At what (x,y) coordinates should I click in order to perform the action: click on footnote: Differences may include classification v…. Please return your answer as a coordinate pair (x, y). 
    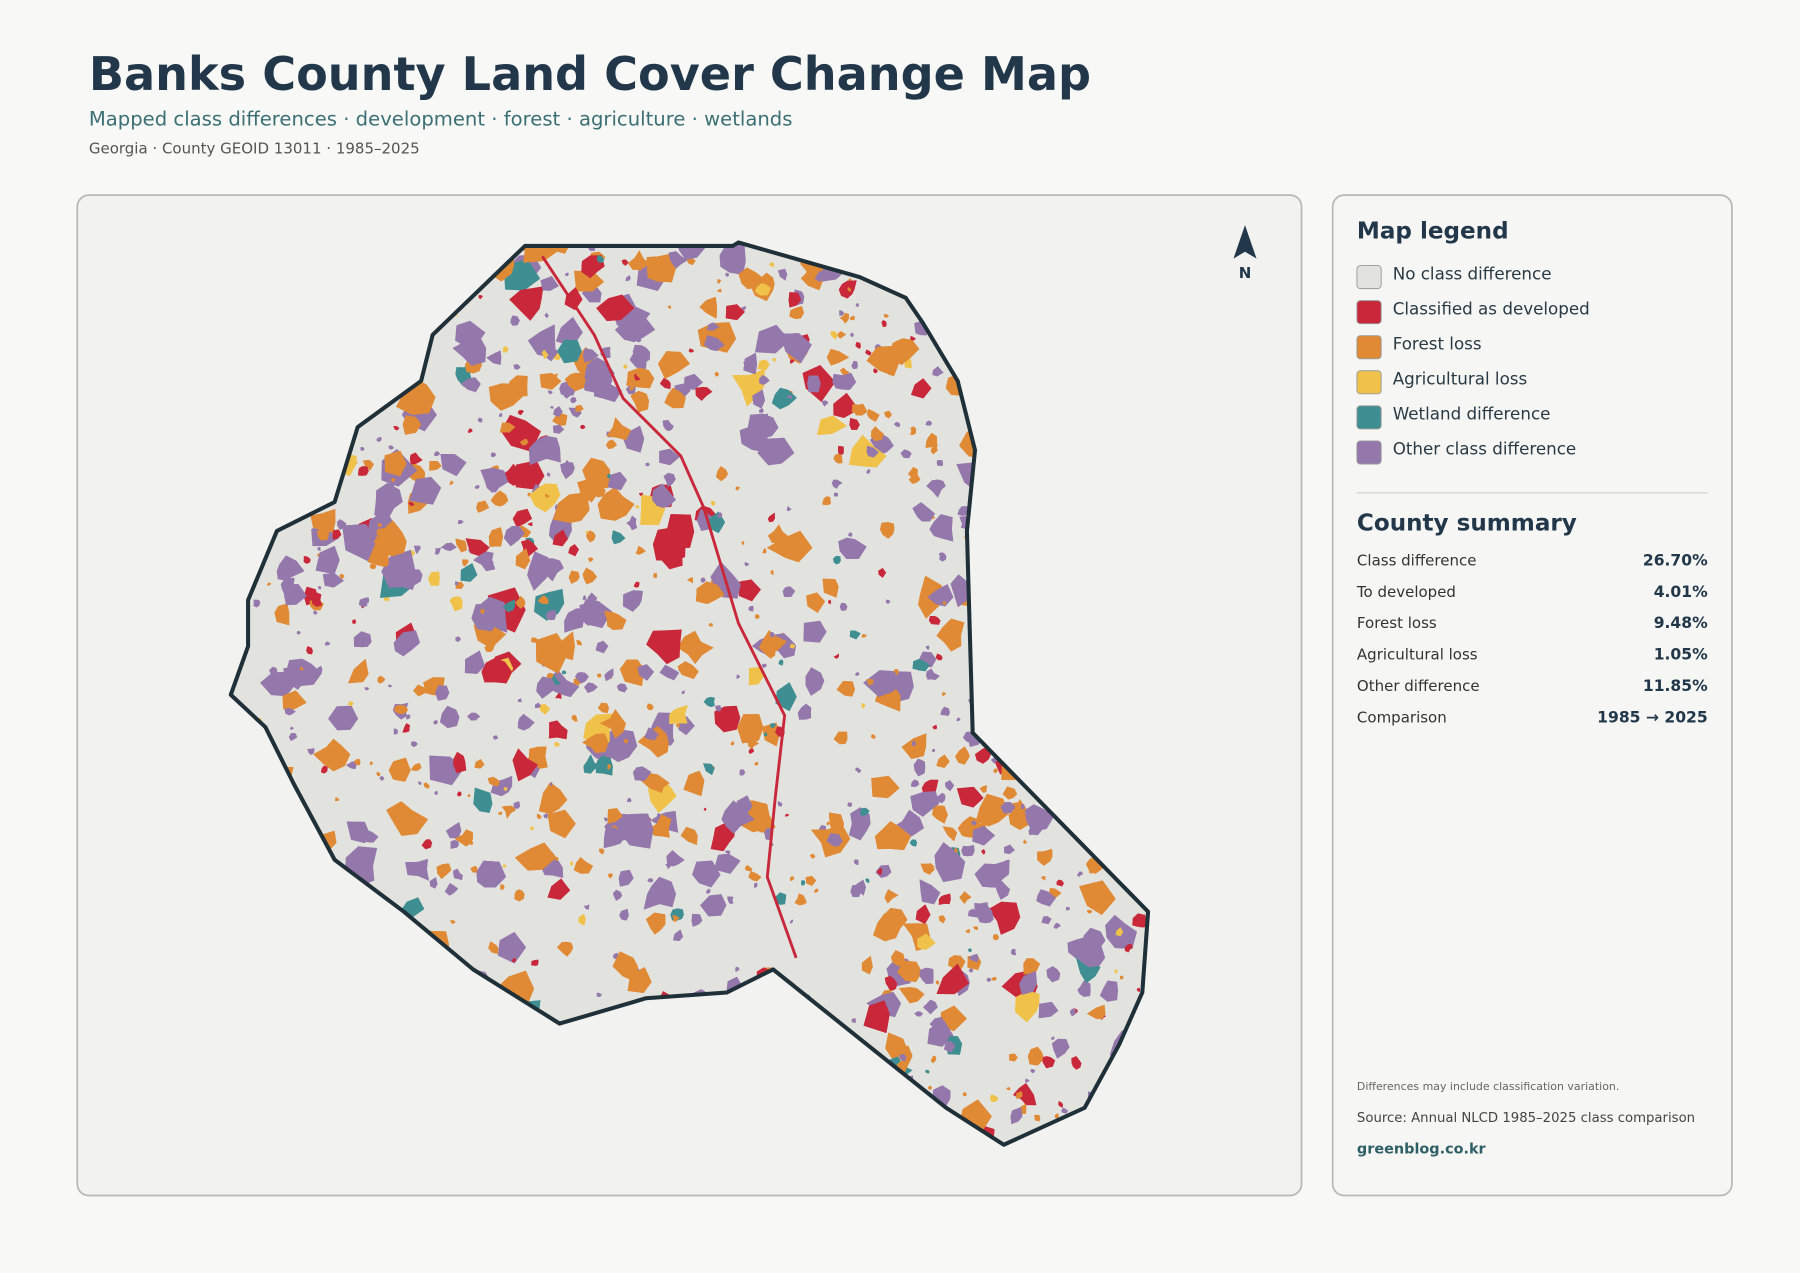
    Looking at the image, I should click on (1488, 1086).